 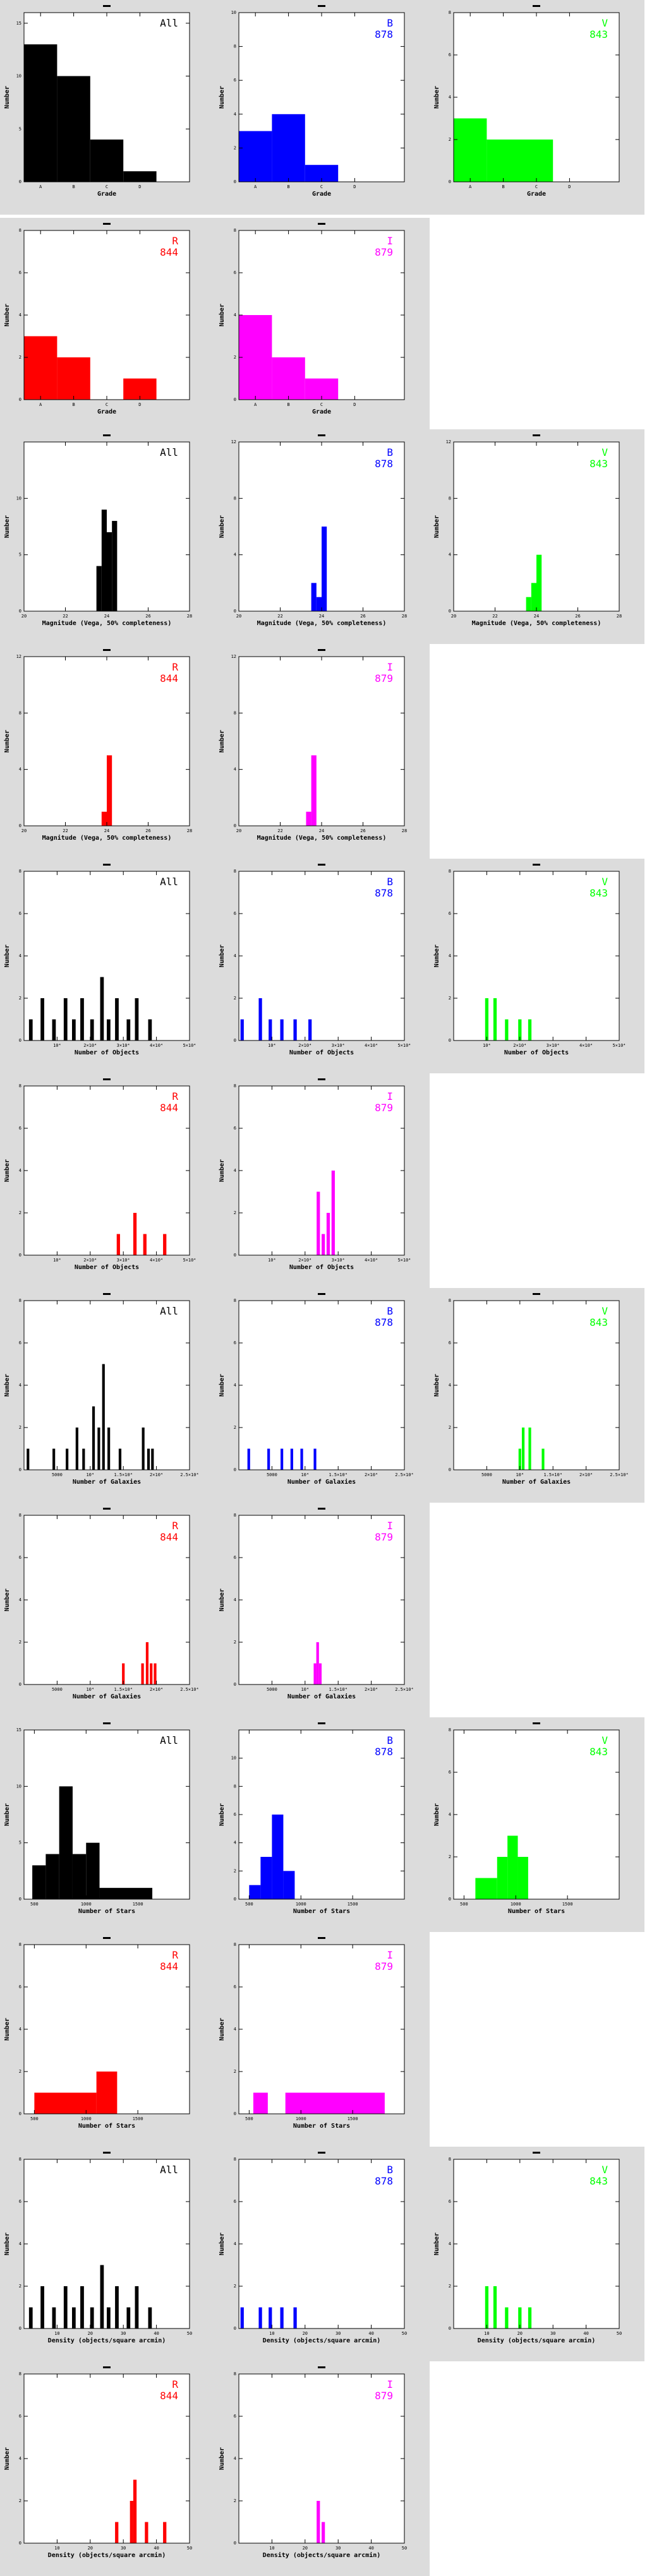 I want to click on panel-count-label: 843, so click(x=599, y=34).